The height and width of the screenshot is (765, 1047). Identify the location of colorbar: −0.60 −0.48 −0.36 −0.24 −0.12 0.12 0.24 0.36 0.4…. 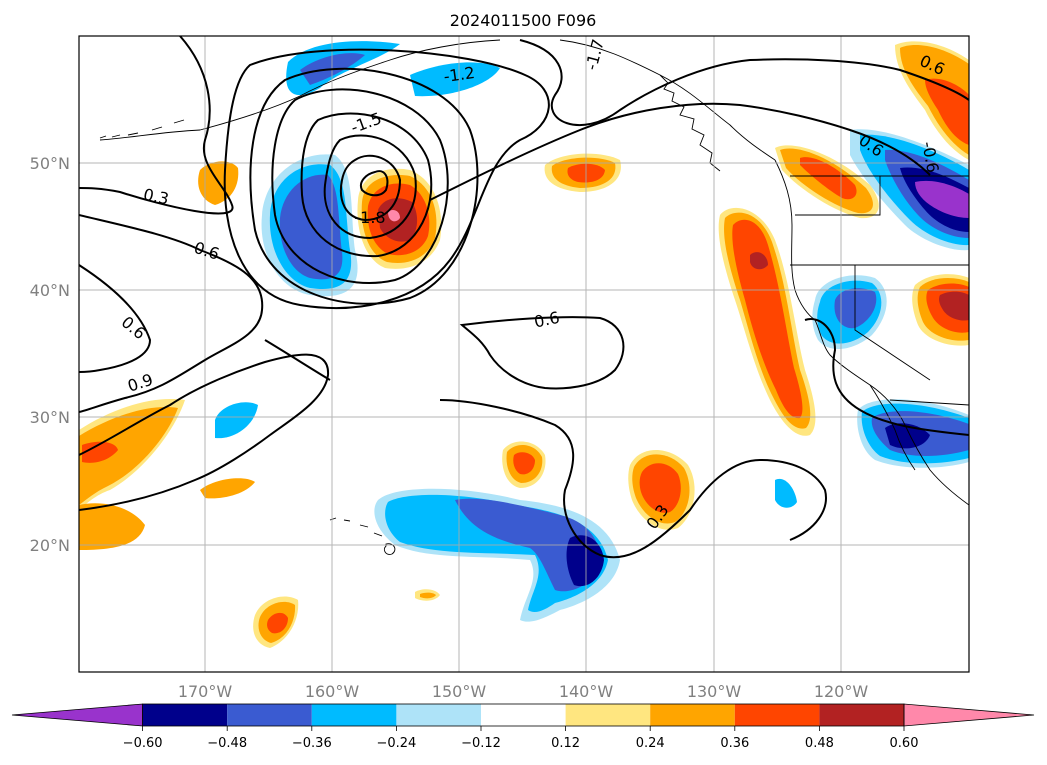
(523, 727).